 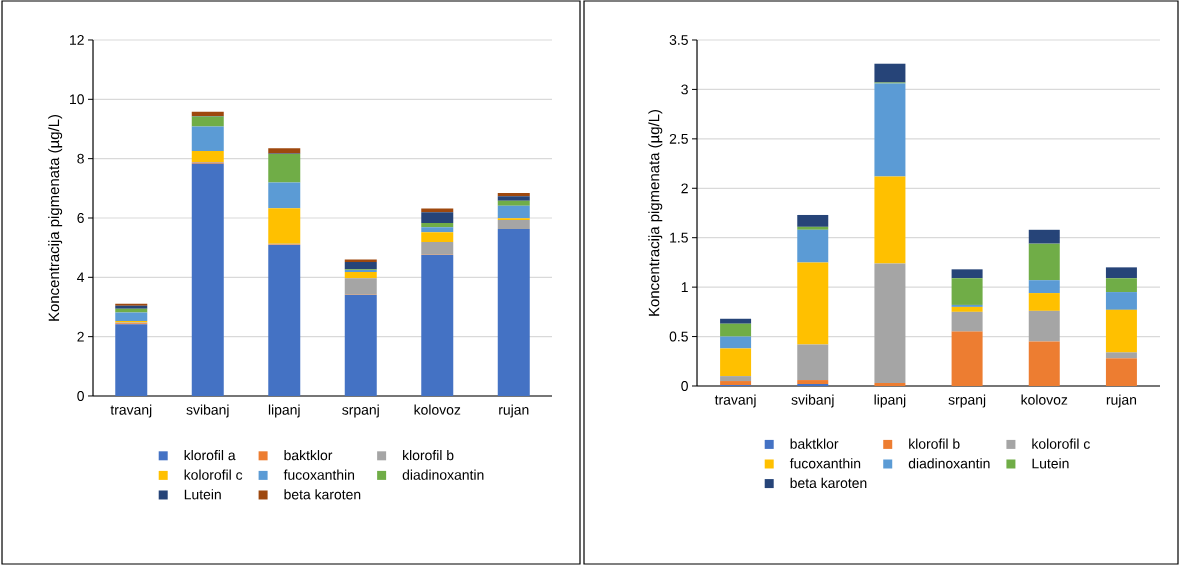 I want to click on y-tick-label: 4, so click(x=81, y=277).